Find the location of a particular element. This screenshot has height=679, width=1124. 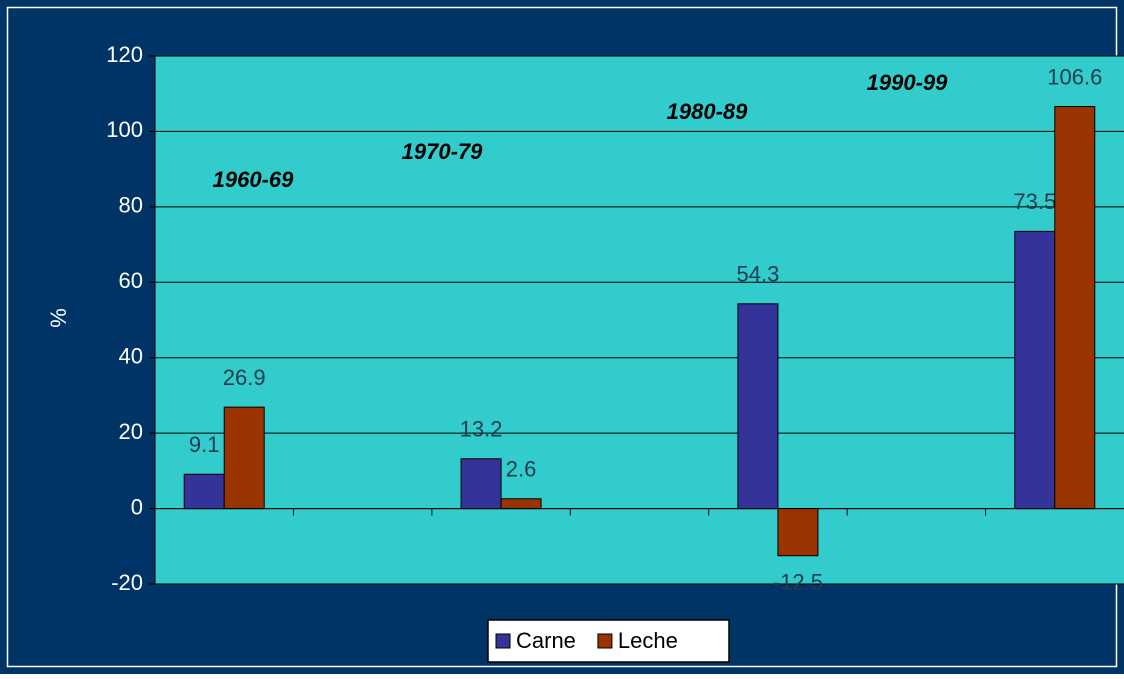

legend-label: Leche is located at coordinates (648, 640).